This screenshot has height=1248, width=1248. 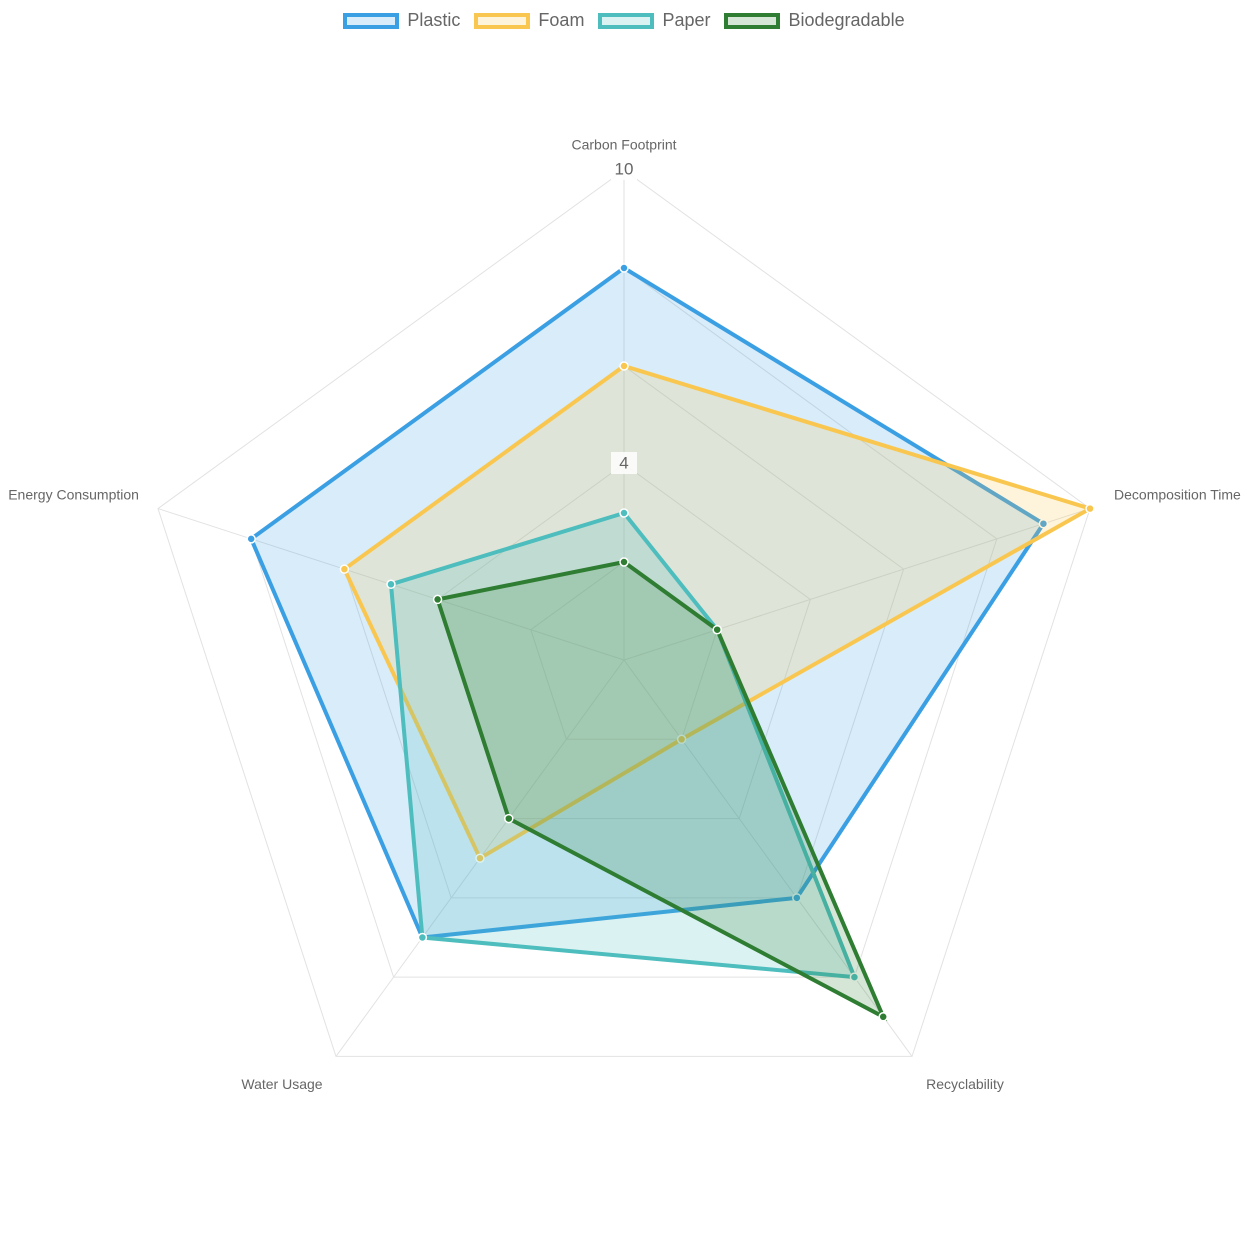 I want to click on tick-label: 4, so click(x=623, y=462).